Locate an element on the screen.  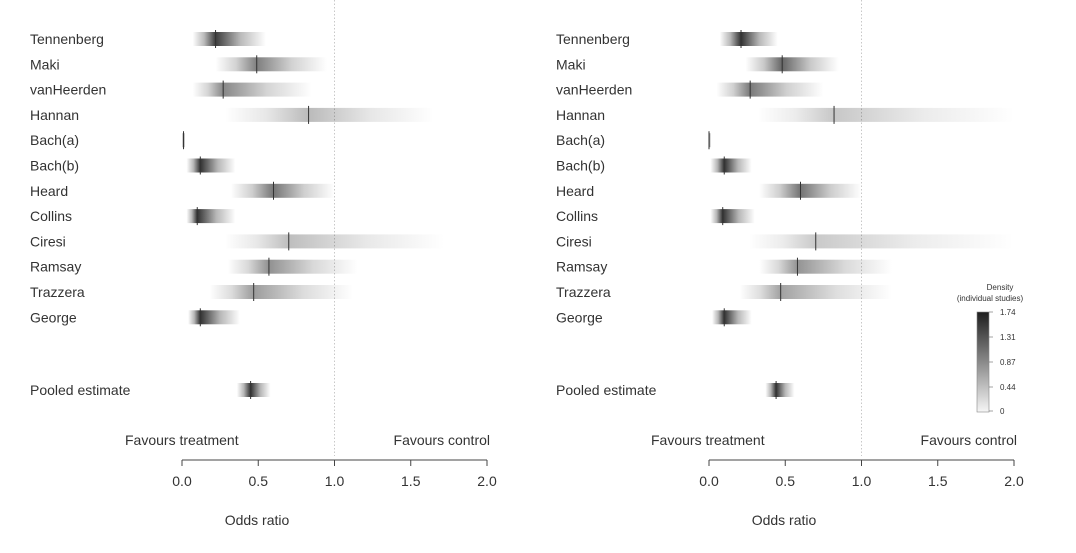
legend-subtitle: (individual studies) is located at coordinates (990, 298).